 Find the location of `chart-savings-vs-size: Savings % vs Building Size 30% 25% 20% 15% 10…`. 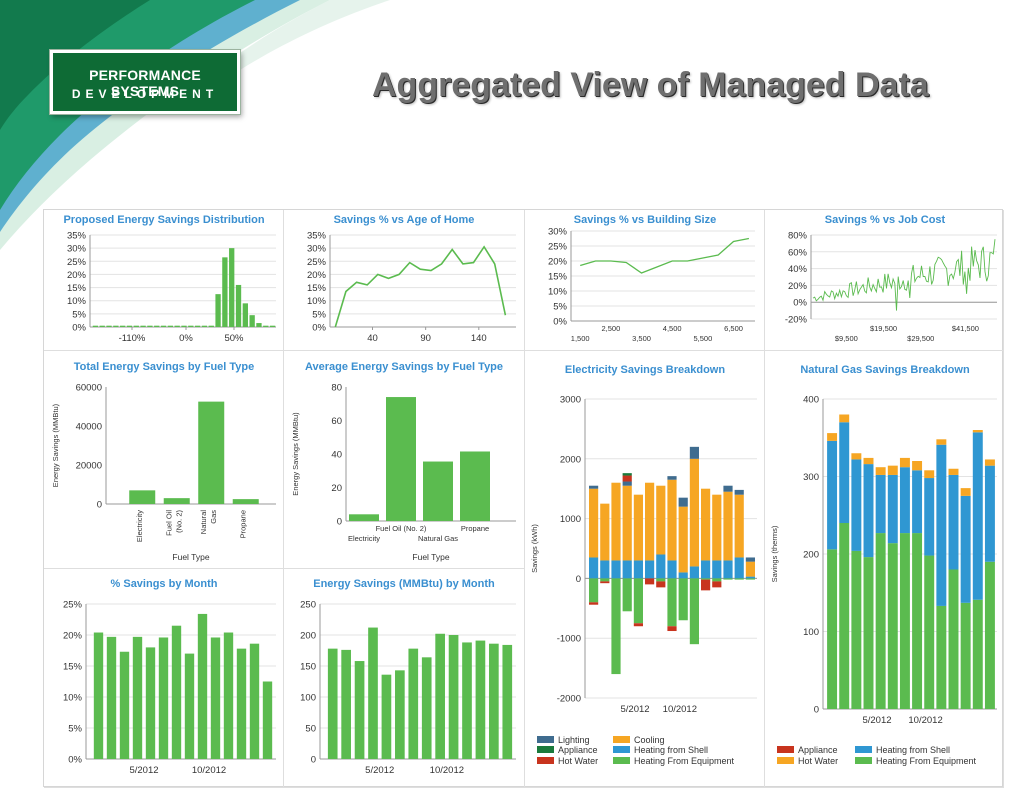

chart-savings-vs-size: Savings % vs Building Size 30% 25% 20% 15% 10… is located at coordinates (651, 278).